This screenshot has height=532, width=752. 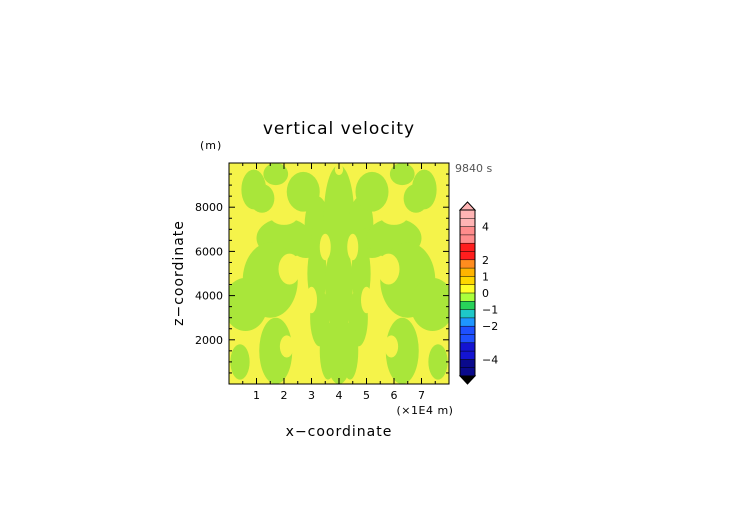 What do you see at coordinates (473, 168) in the screenshot?
I see `time-label: 9840 s` at bounding box center [473, 168].